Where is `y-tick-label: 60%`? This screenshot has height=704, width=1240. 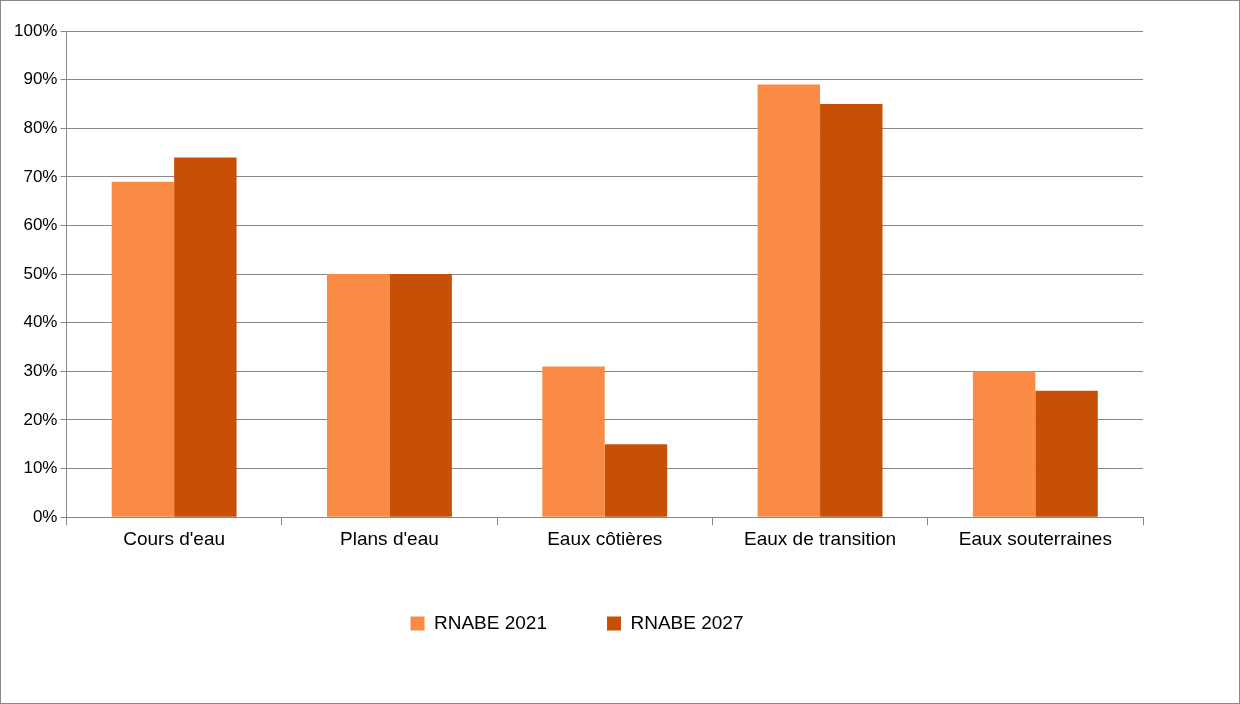 y-tick-label: 60% is located at coordinates (40, 225).